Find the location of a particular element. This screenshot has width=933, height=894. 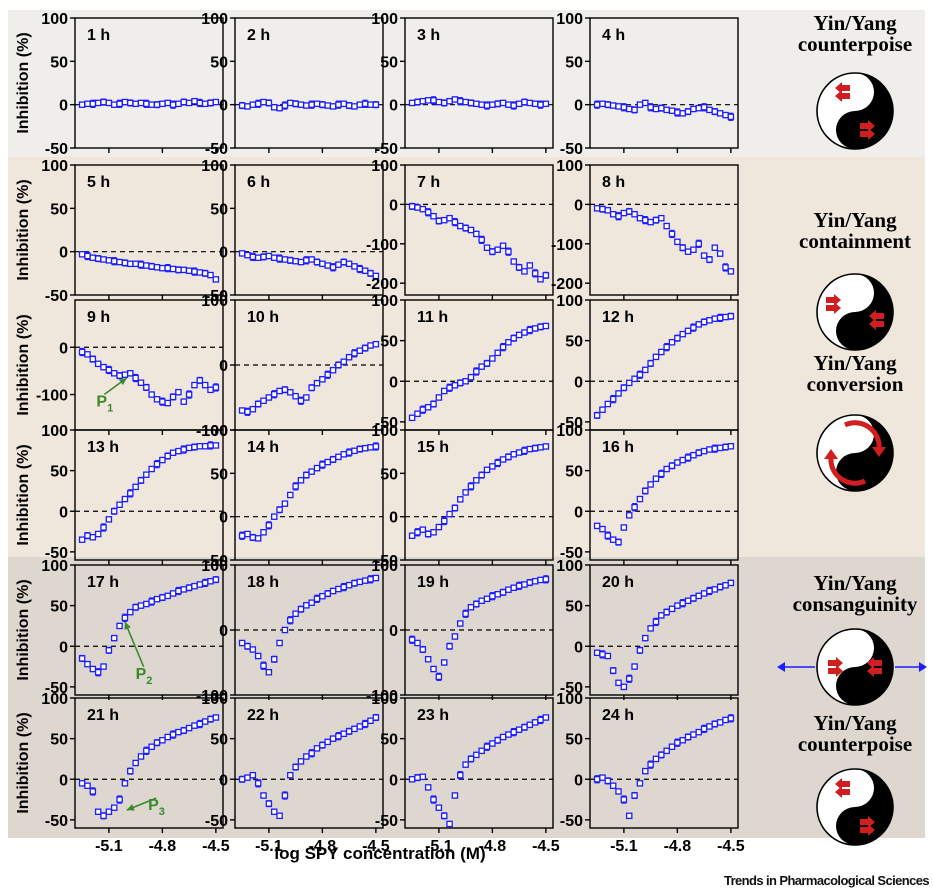

x-tick-label: -5.1 is located at coordinates (269, 846).